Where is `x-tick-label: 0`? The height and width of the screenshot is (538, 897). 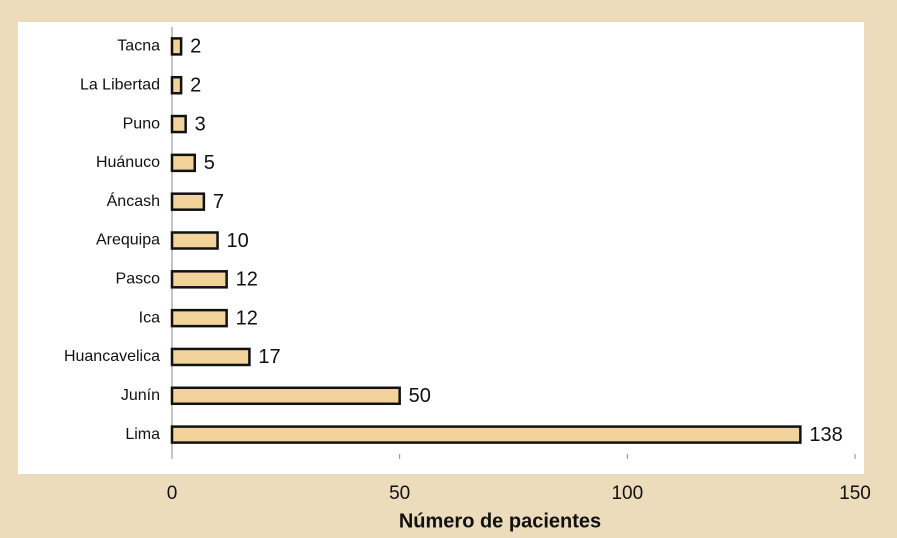 x-tick-label: 0 is located at coordinates (172, 493).